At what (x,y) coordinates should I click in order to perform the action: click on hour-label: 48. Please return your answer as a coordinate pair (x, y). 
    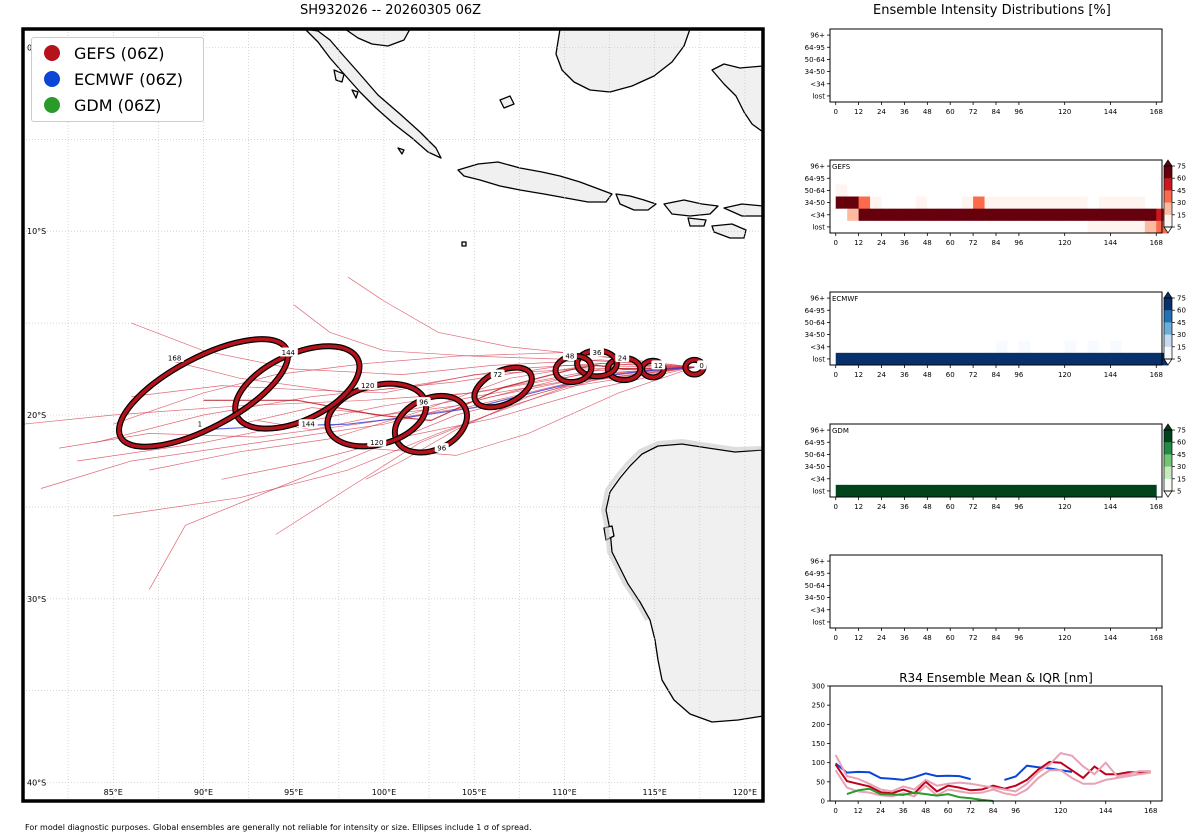
    Looking at the image, I should click on (927, 375).